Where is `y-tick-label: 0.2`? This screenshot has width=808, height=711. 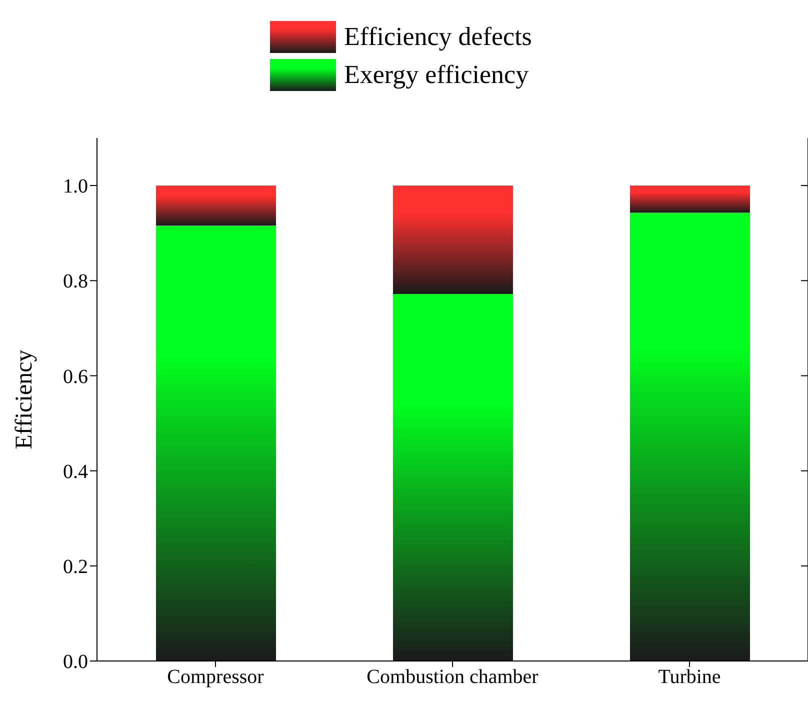 y-tick-label: 0.2 is located at coordinates (75, 567).